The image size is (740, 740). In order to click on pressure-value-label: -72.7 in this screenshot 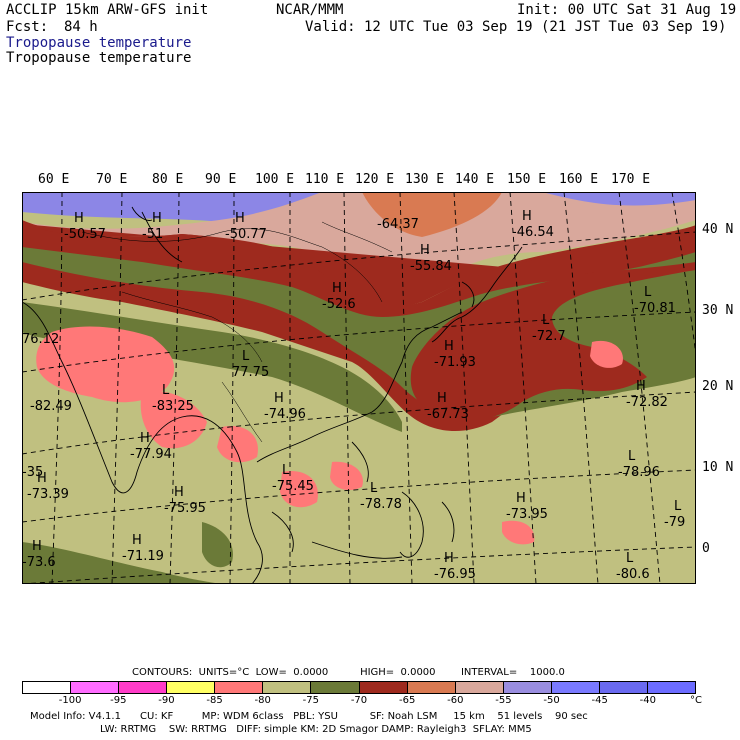, I will do `click(549, 336)`.